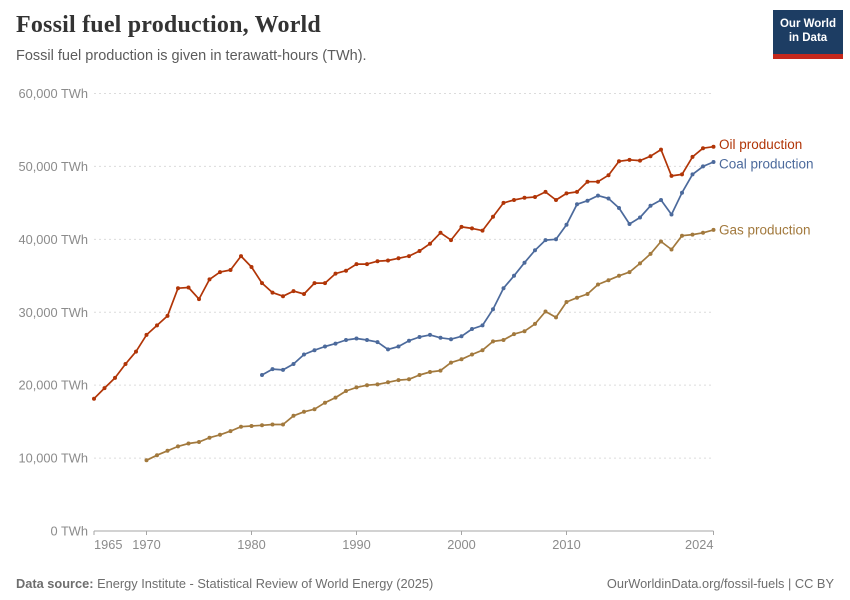 This screenshot has height=600, width=850. I want to click on series-label-gas-production: Gas production, so click(765, 229).